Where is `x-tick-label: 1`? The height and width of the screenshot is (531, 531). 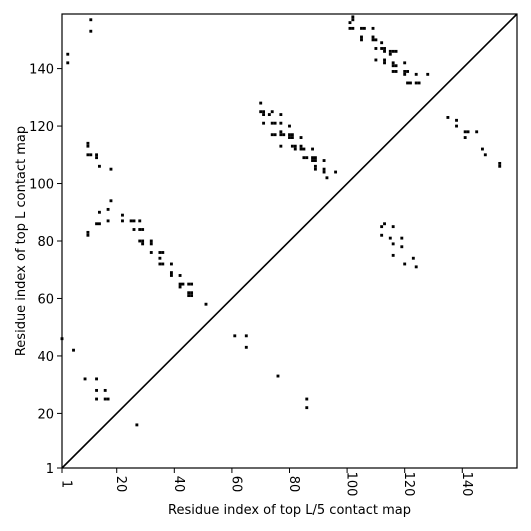 x-tick-label: 1 is located at coordinates (66, 484).